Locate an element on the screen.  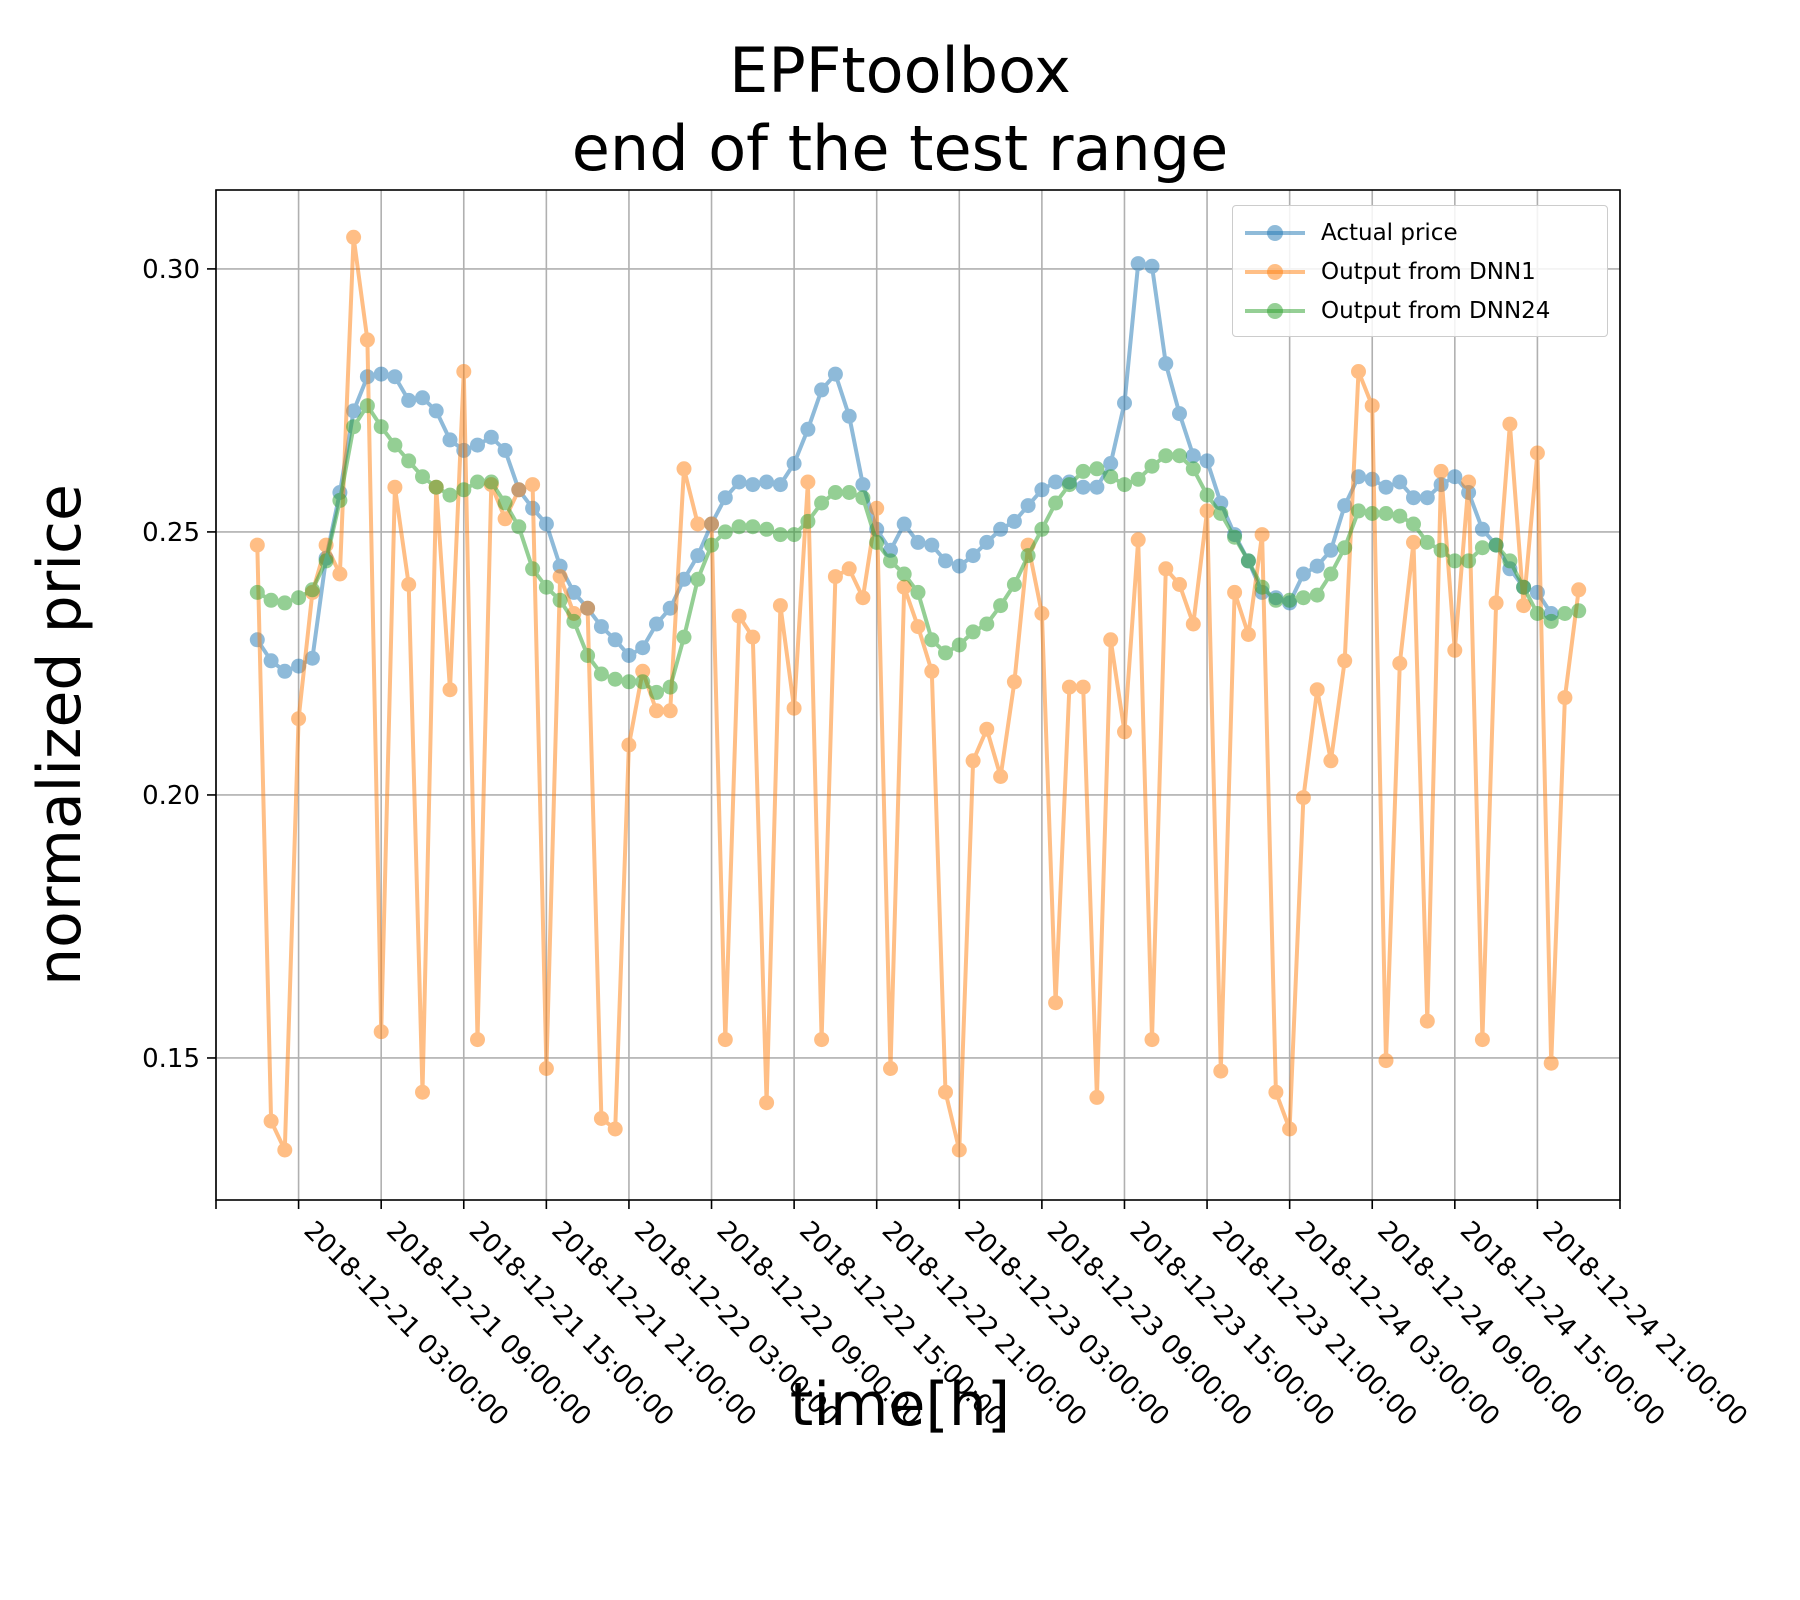
legend-swatch-dnn1 is located at coordinates (1275, 272).